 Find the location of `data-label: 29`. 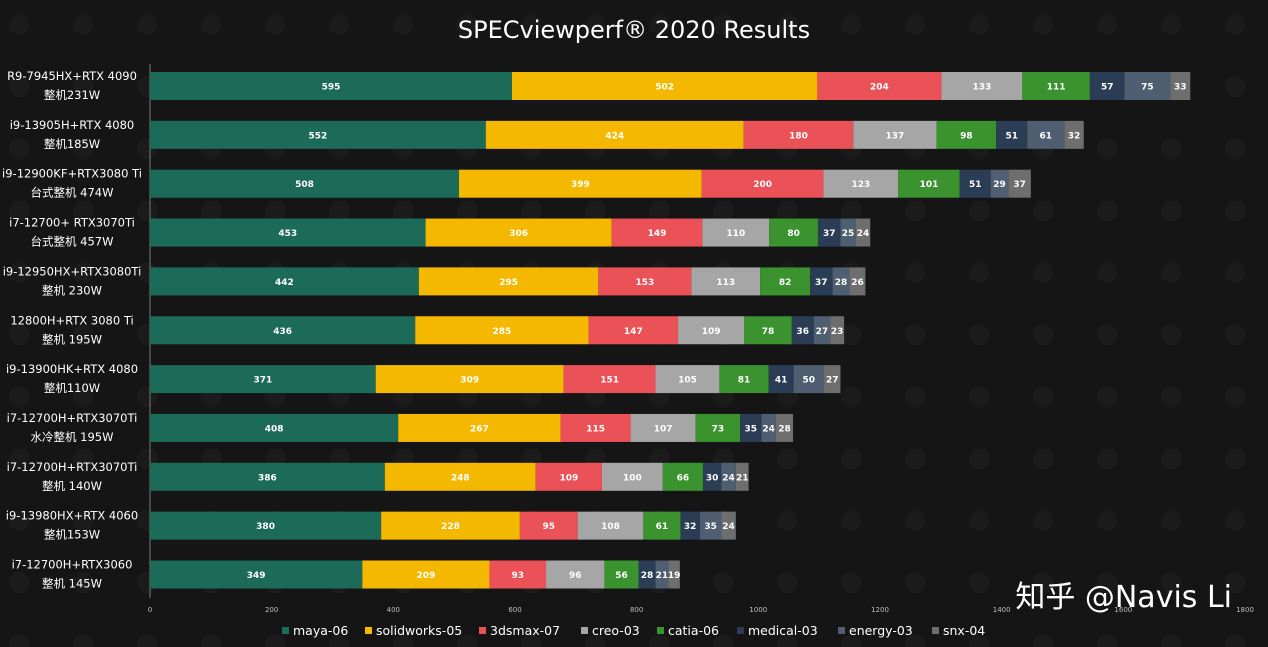

data-label: 29 is located at coordinates (999, 185).